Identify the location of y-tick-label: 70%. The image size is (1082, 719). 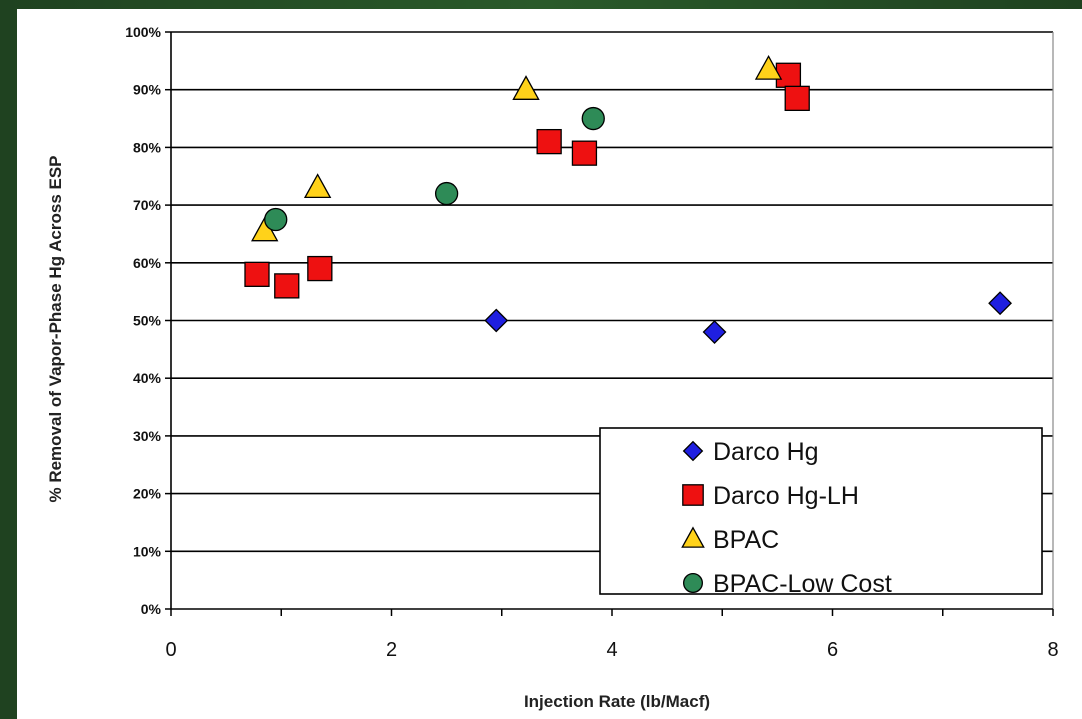
(147, 205).